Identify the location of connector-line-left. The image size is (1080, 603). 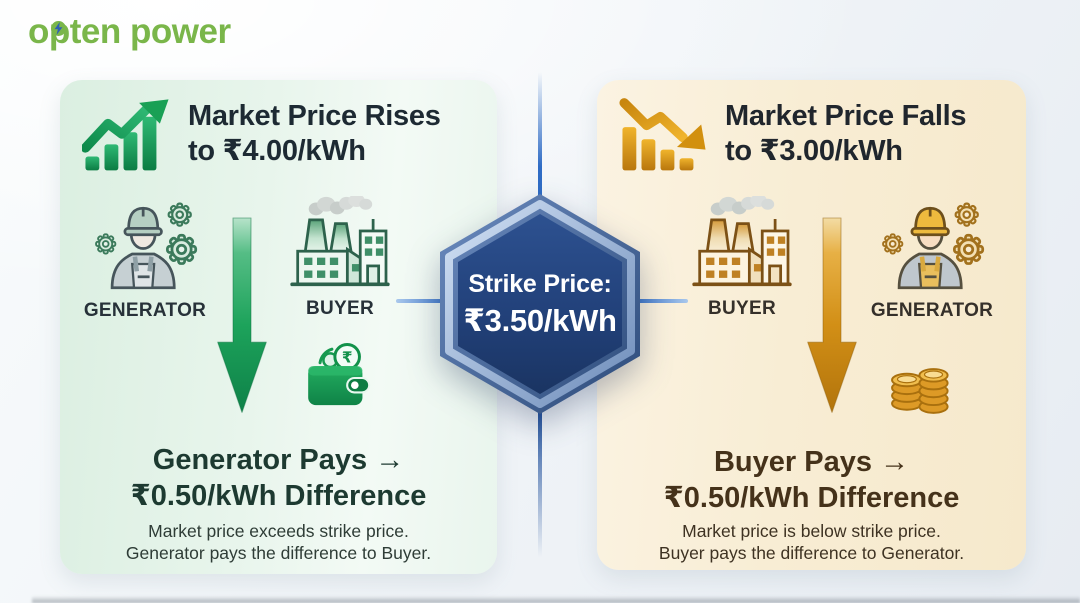
(425, 301).